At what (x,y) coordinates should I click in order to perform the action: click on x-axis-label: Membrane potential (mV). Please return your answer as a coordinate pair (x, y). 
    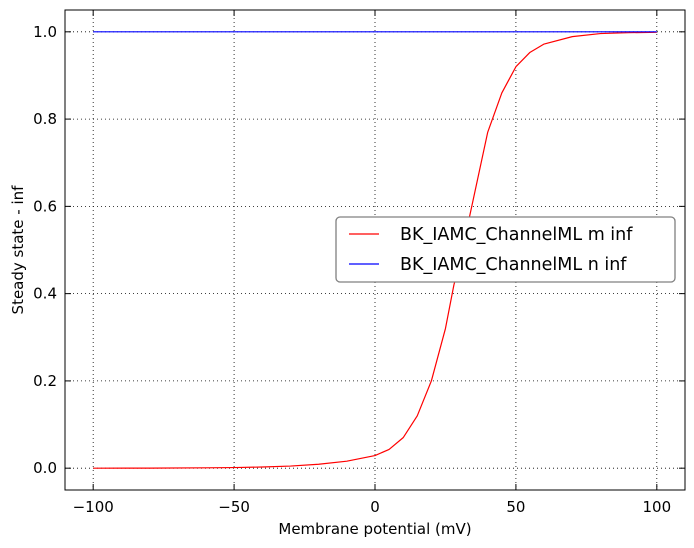
    Looking at the image, I should click on (374, 529).